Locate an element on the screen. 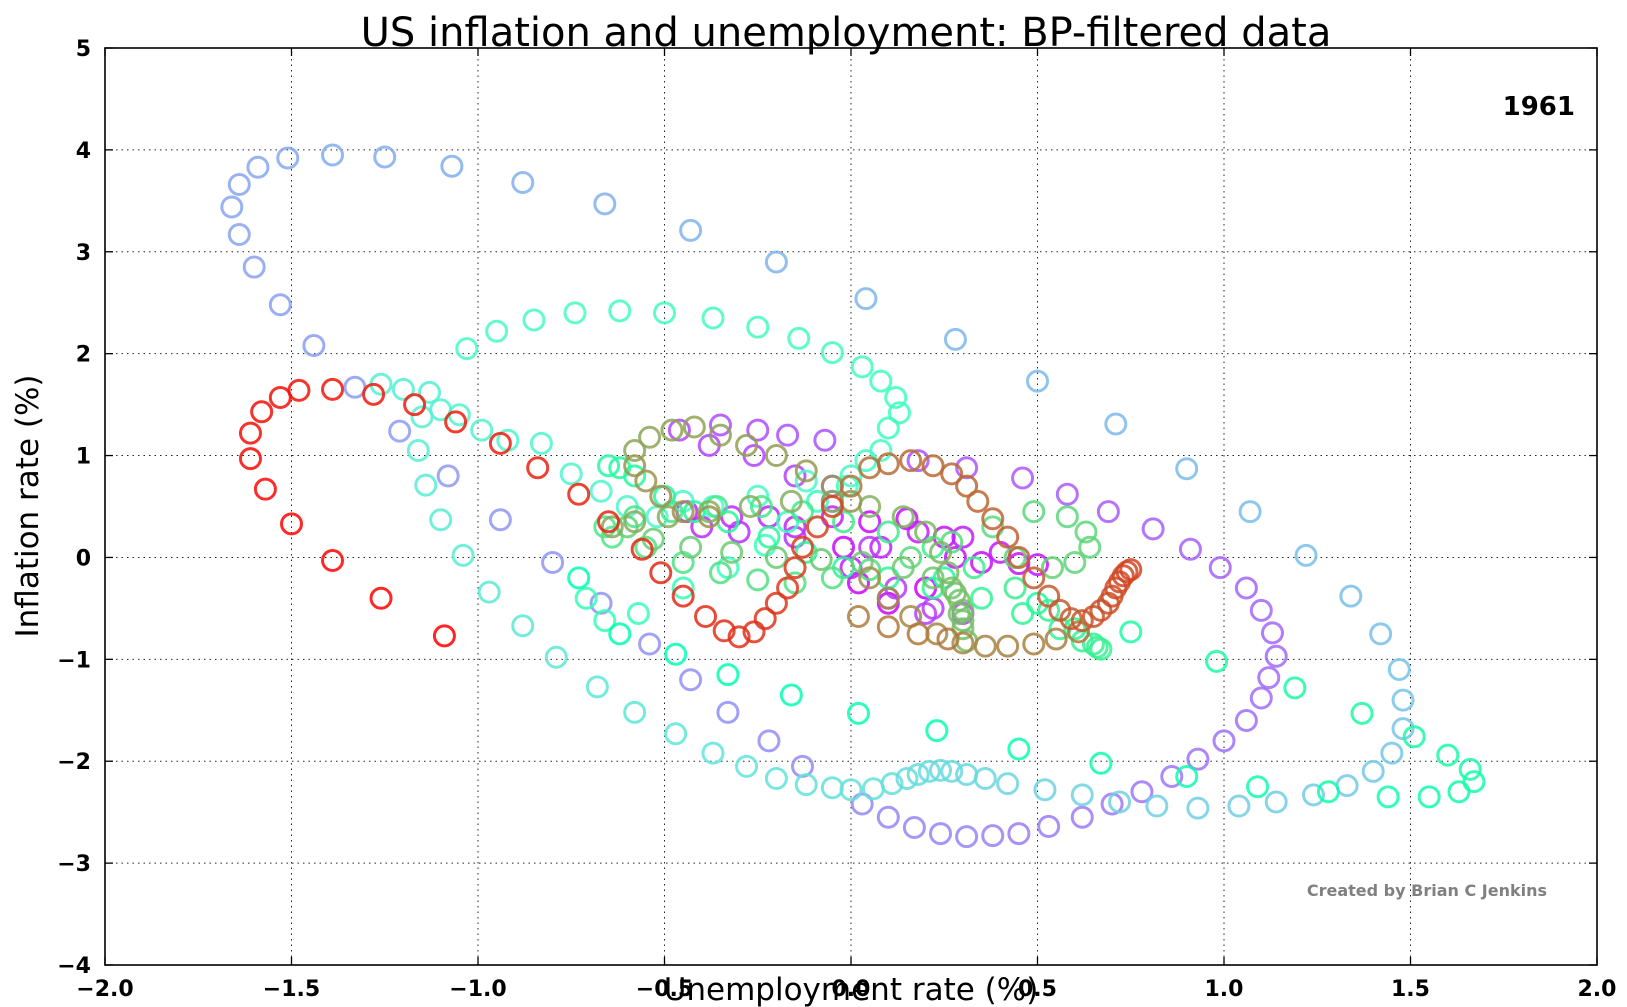  x-tick-label: 0.0 is located at coordinates (851, 989).